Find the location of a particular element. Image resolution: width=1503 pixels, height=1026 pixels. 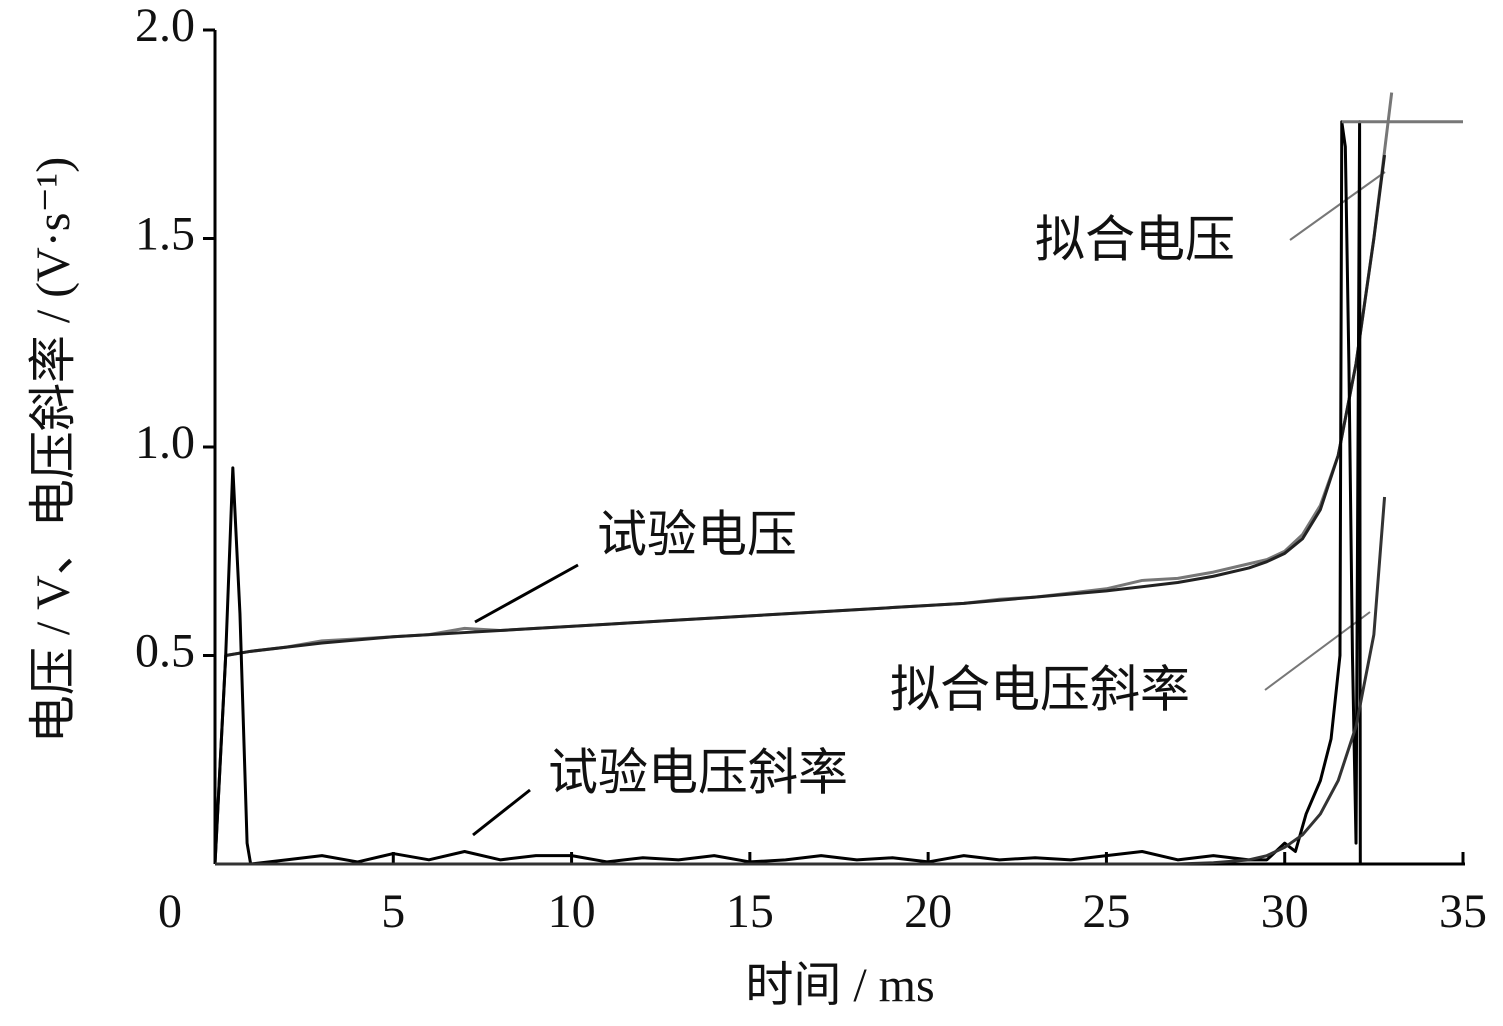

x-tick-label: 35 is located at coordinates (1463, 911).